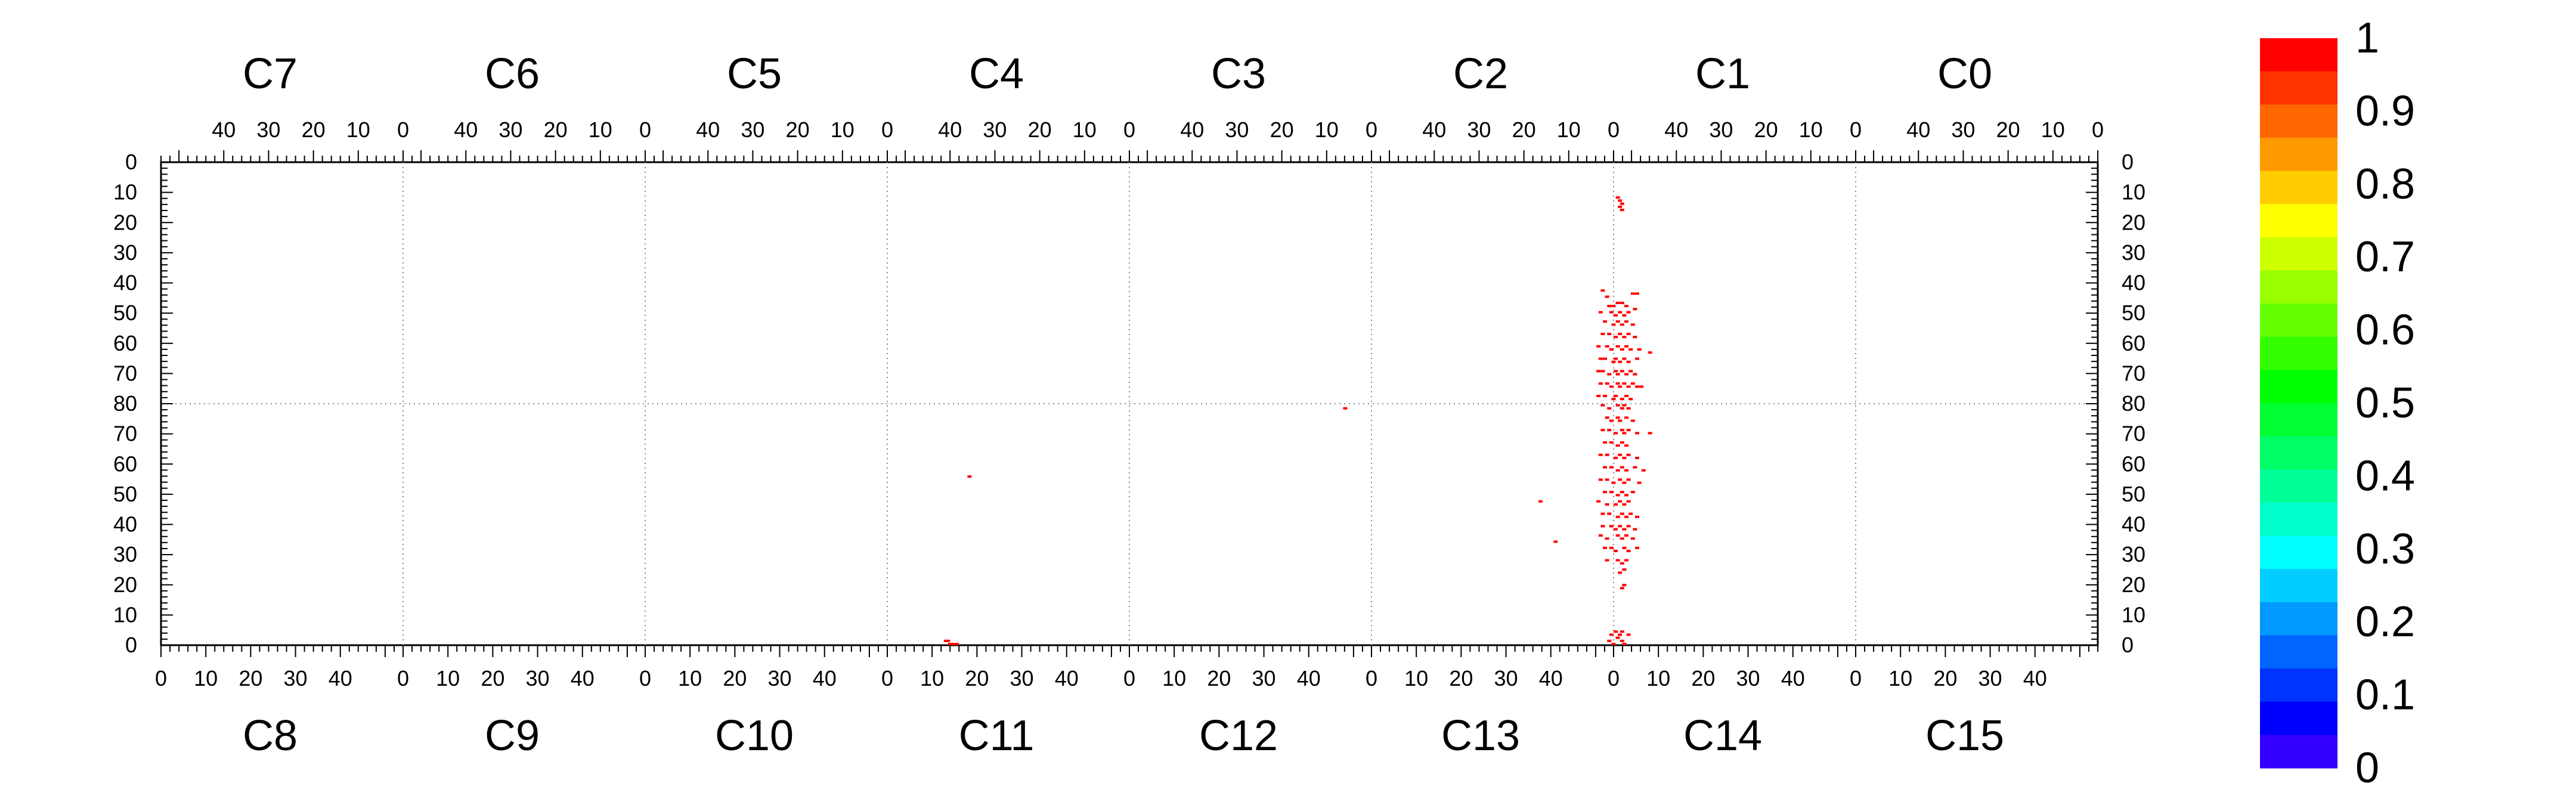  Describe the element at coordinates (125, 434) in the screenshot. I see `left-y-tick-label: 70` at that location.